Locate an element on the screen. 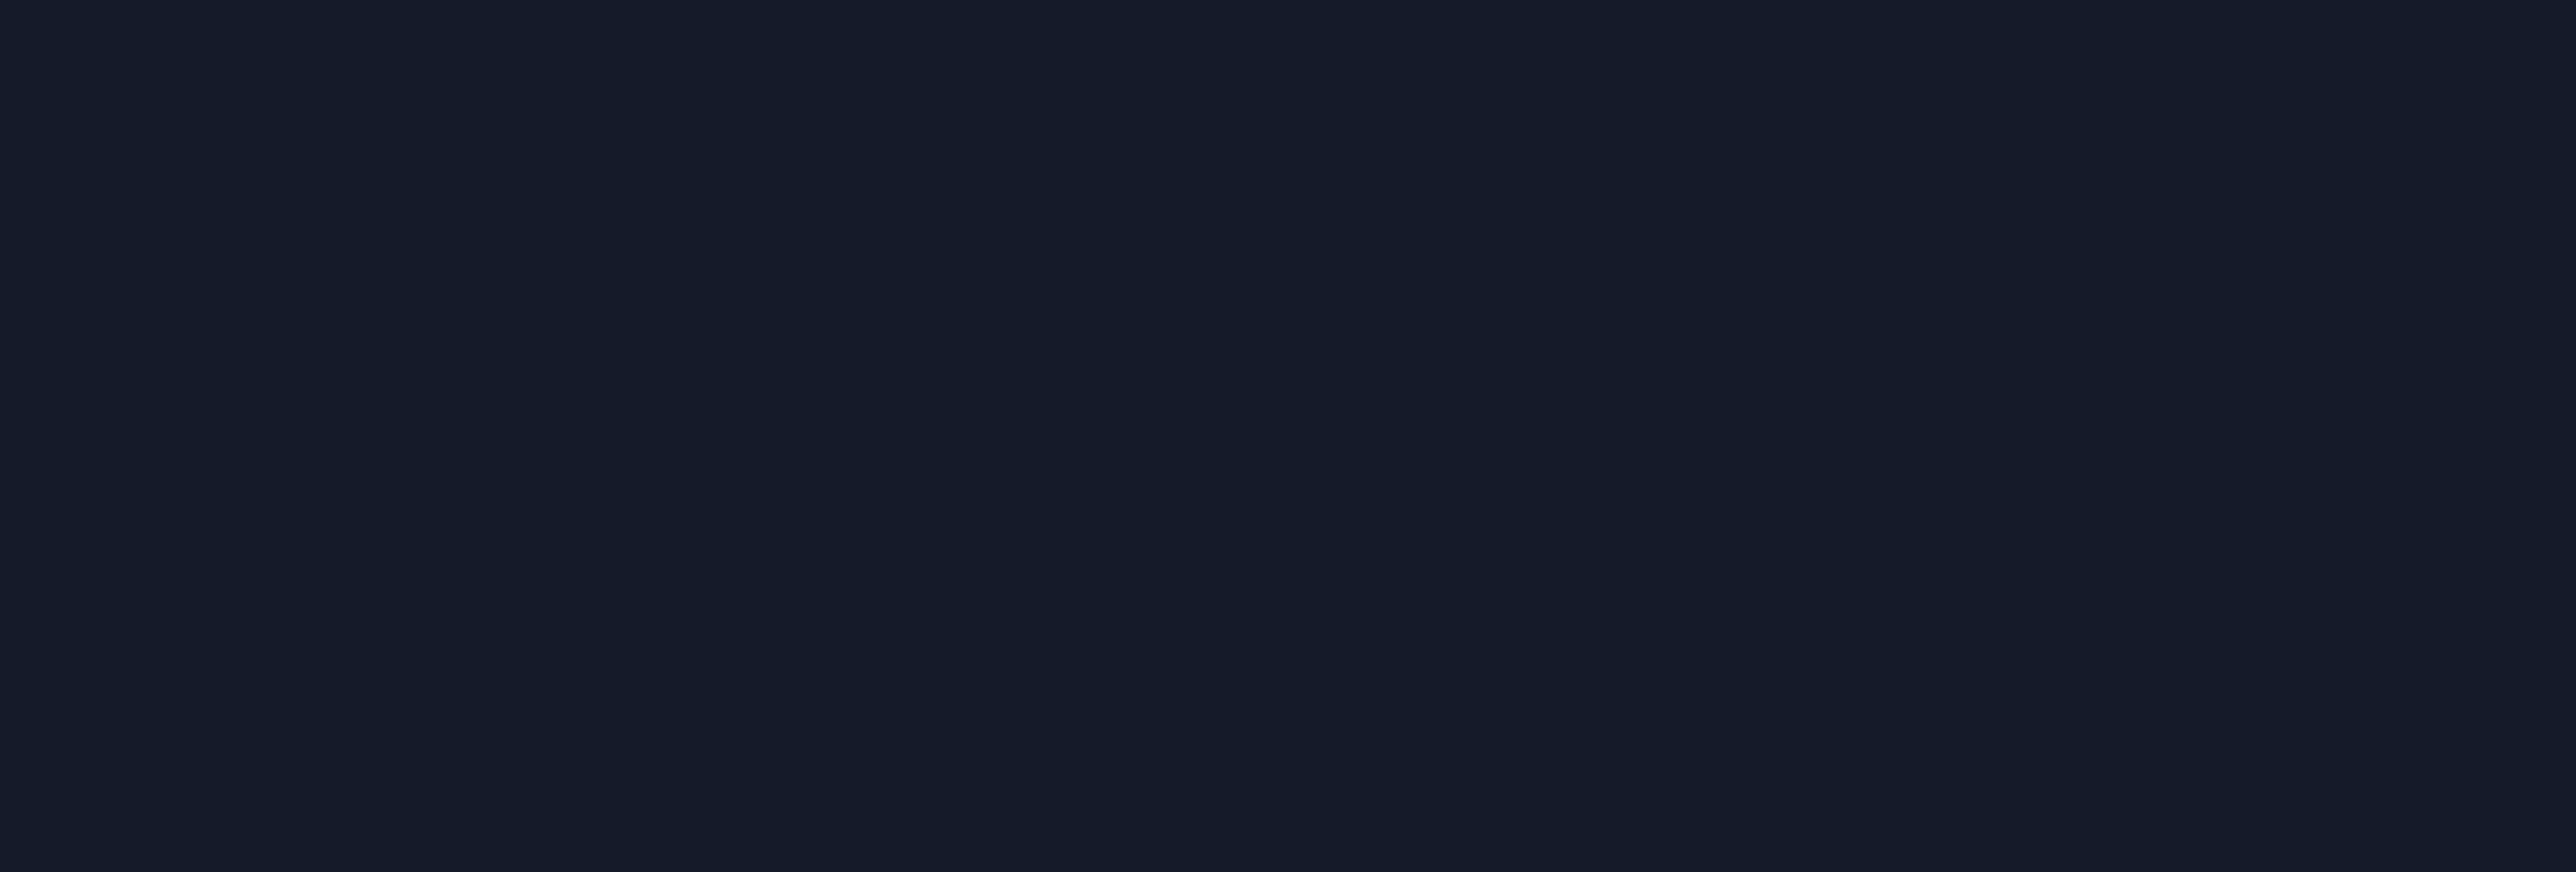 The image size is (2576, 872). flow-current-badge is located at coordinates (6, 3).